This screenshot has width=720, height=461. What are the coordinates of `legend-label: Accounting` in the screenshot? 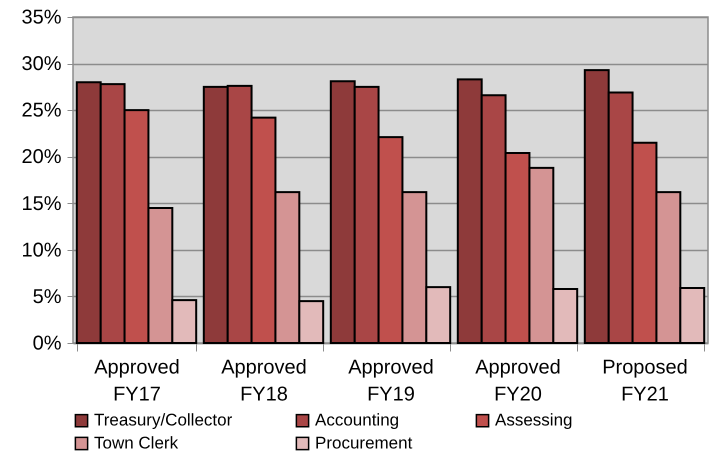 It's located at (357, 420).